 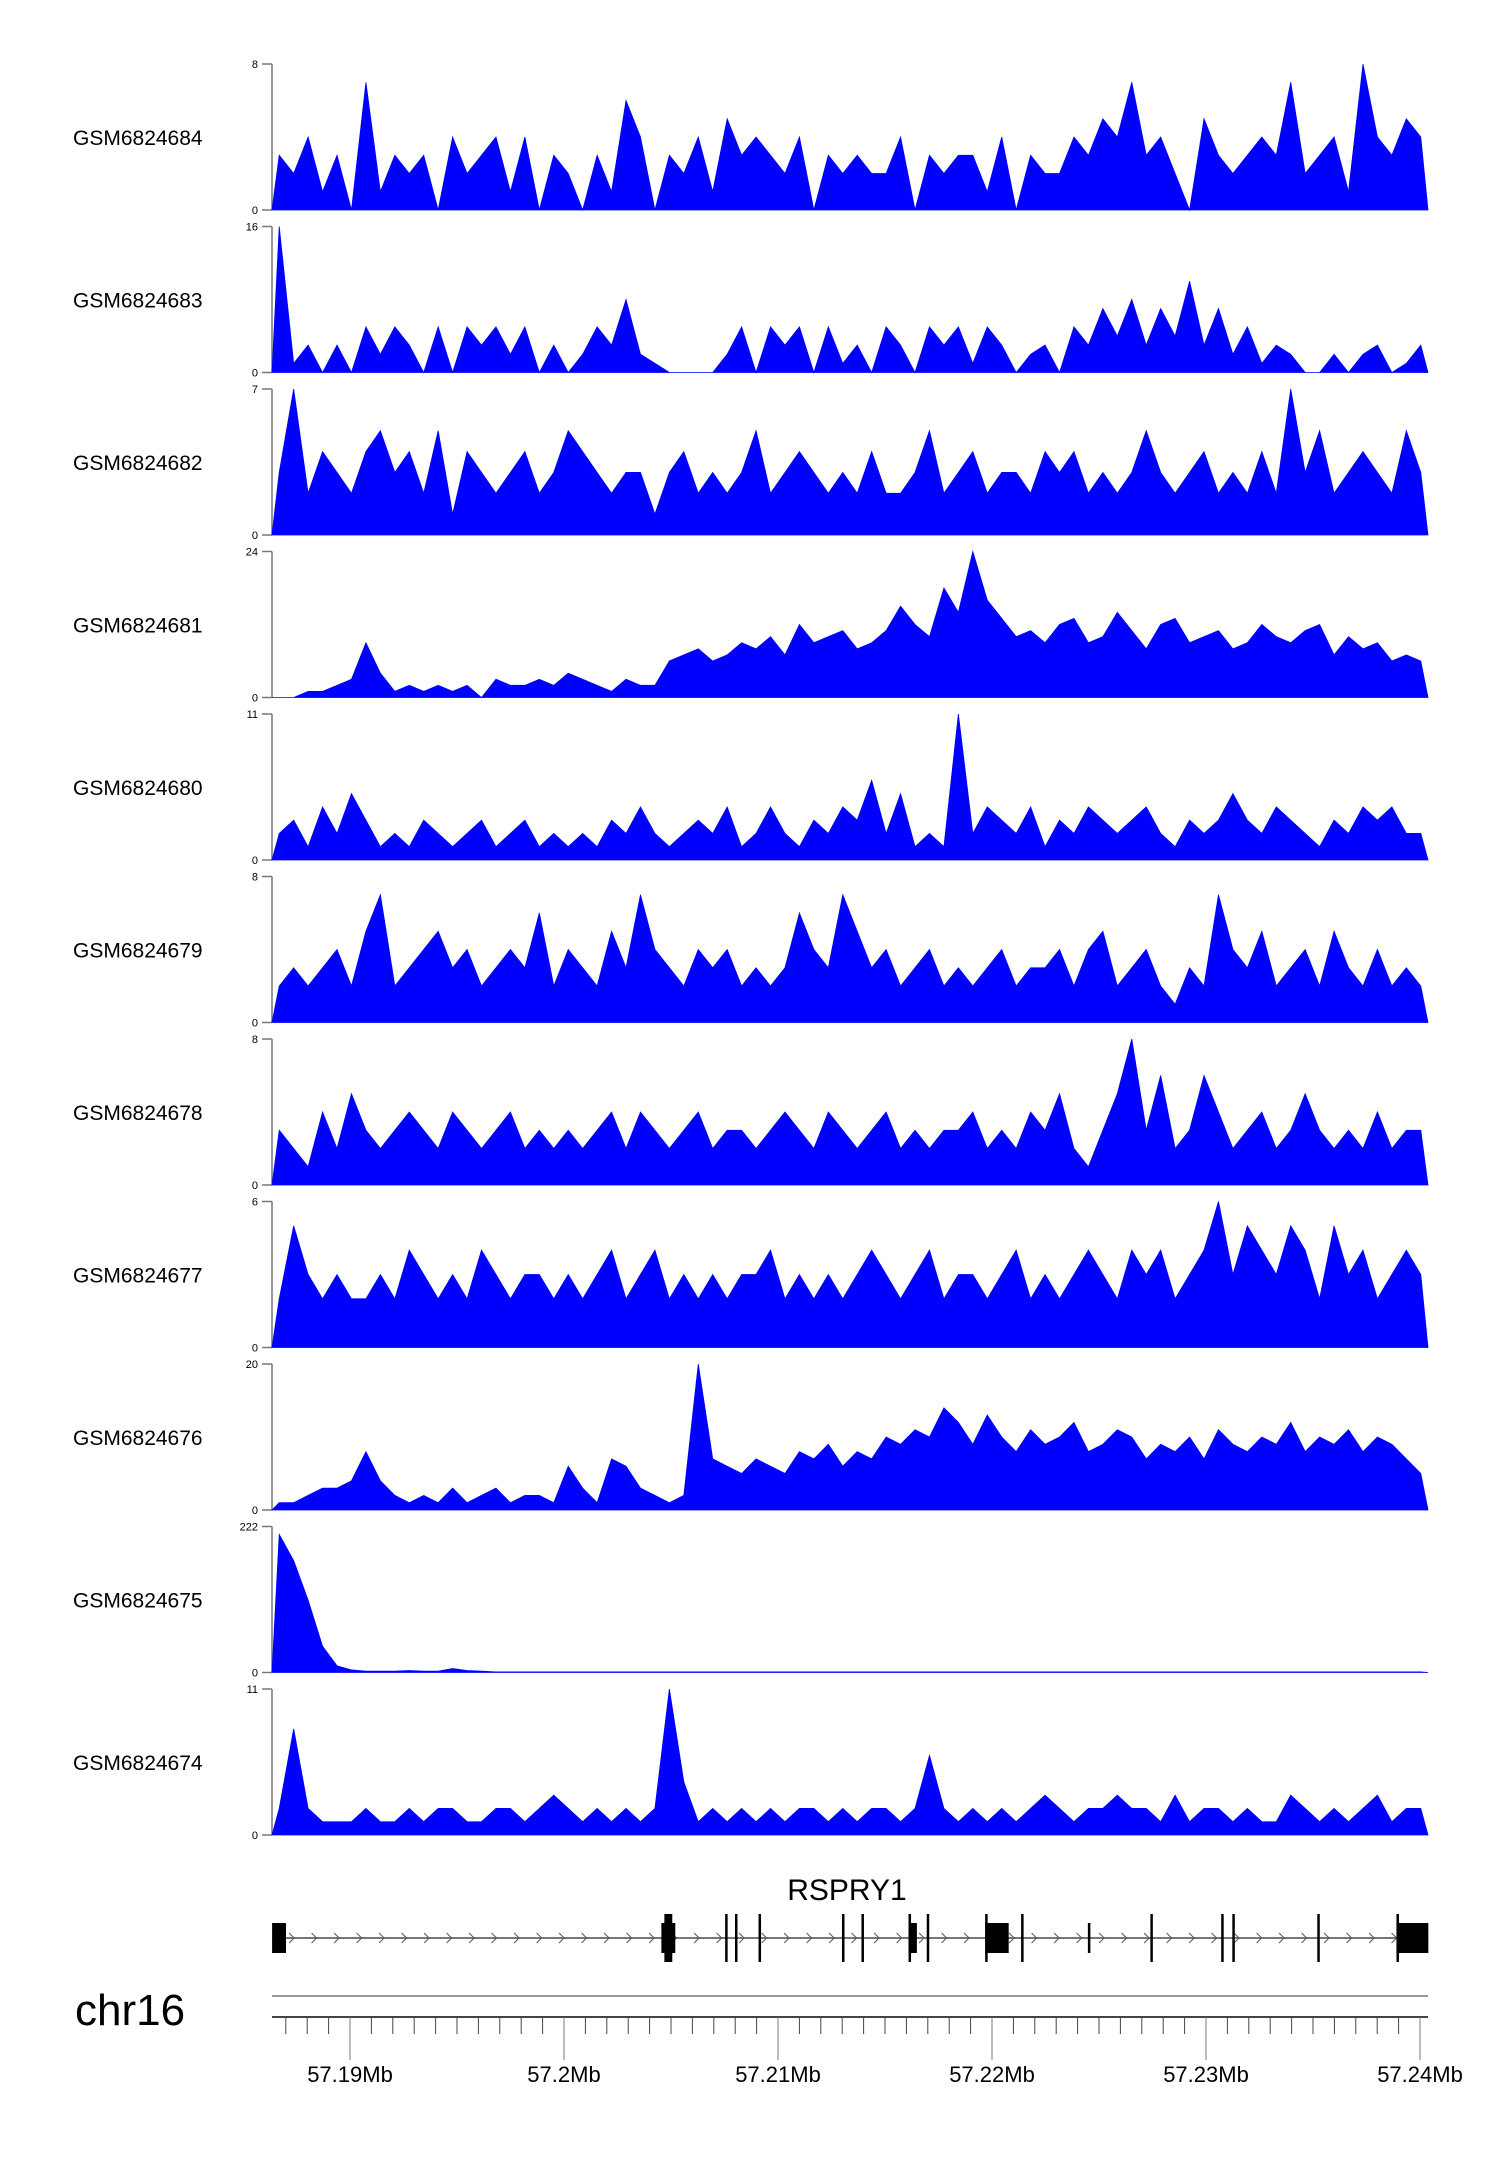 What do you see at coordinates (138, 1763) in the screenshot?
I see `track-label: GSM6824674` at bounding box center [138, 1763].